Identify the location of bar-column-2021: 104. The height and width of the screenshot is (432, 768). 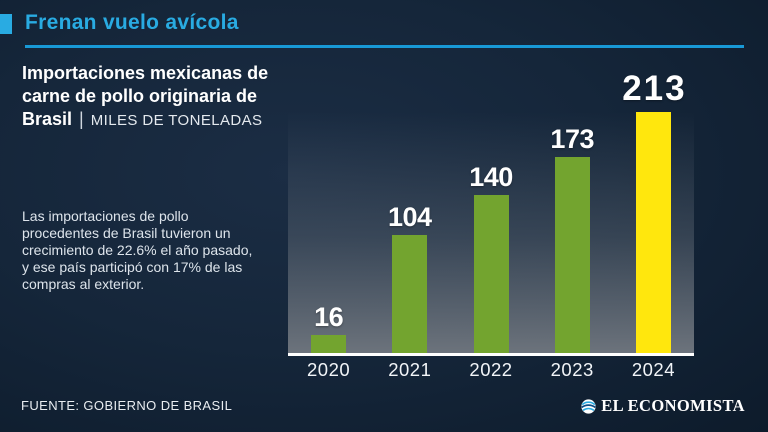
(409, 278).